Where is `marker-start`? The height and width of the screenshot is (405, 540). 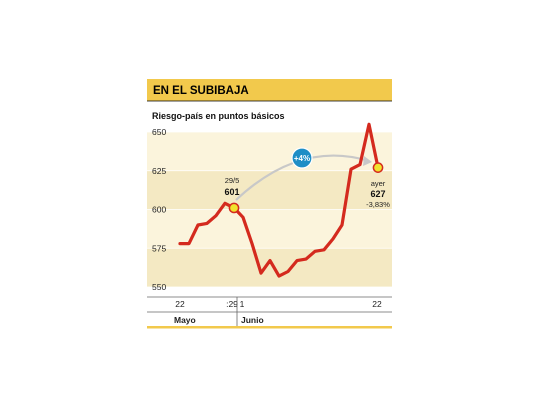
marker-start is located at coordinates (234, 208).